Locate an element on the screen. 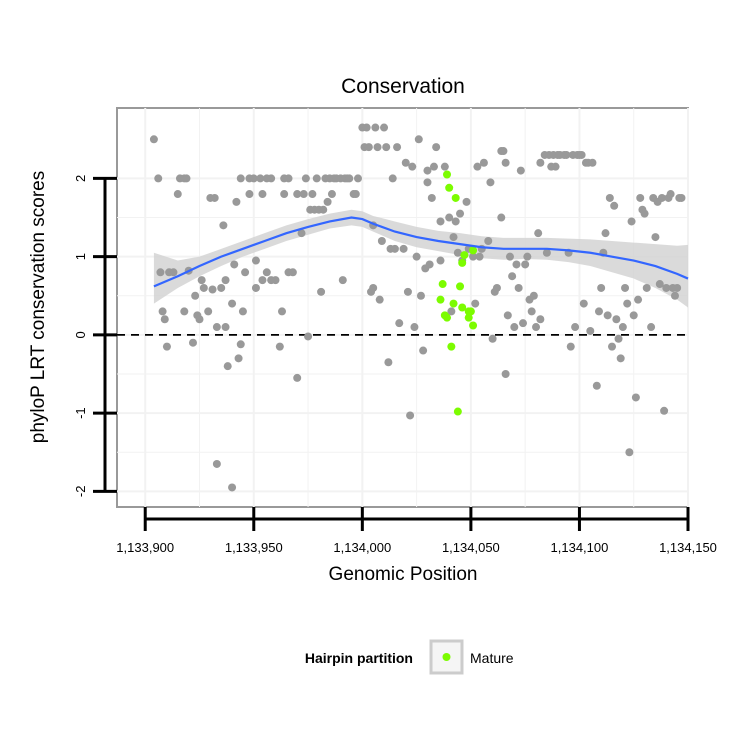  y-tick-label: -1 is located at coordinates (80, 413).